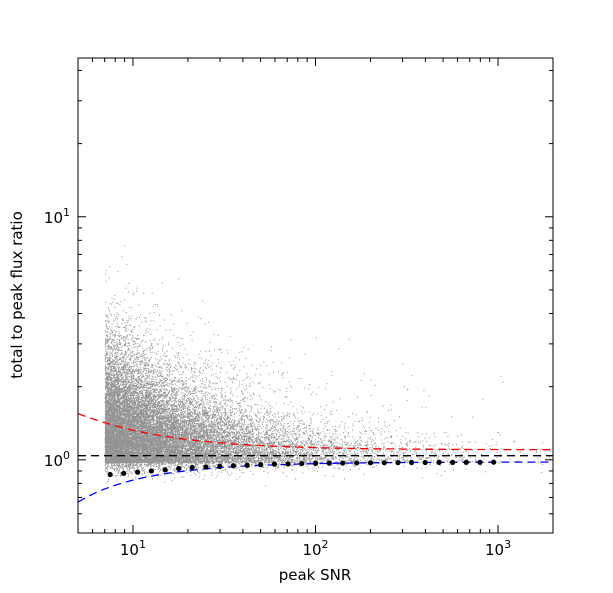  I want to click on upper-envelope-line, so click(315, 431).